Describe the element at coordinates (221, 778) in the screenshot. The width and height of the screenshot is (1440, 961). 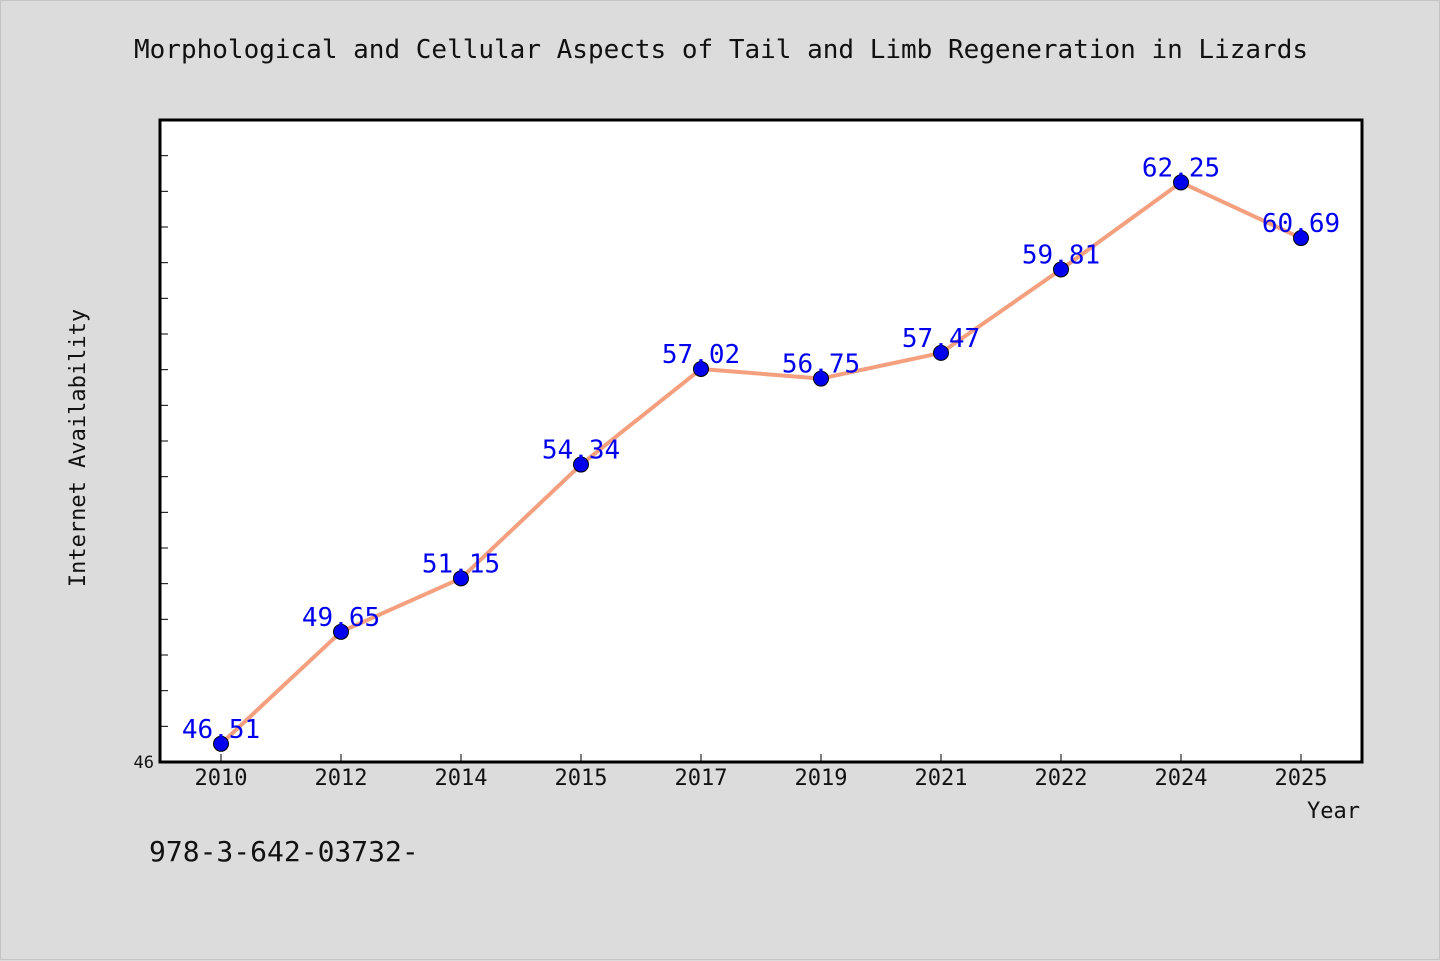
I see `x-tick-label: 2010` at that location.